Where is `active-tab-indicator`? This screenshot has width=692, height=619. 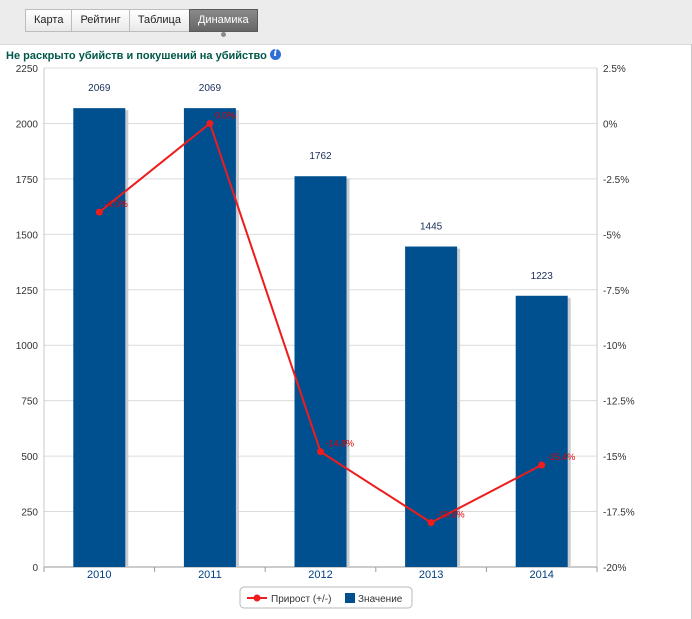 active-tab-indicator is located at coordinates (224, 34).